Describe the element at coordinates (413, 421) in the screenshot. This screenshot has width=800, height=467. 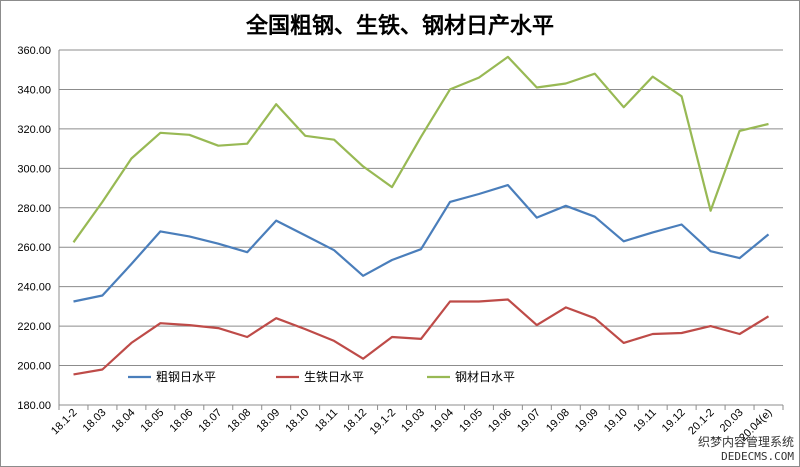
I see `x-tick-label: 19.03` at that location.